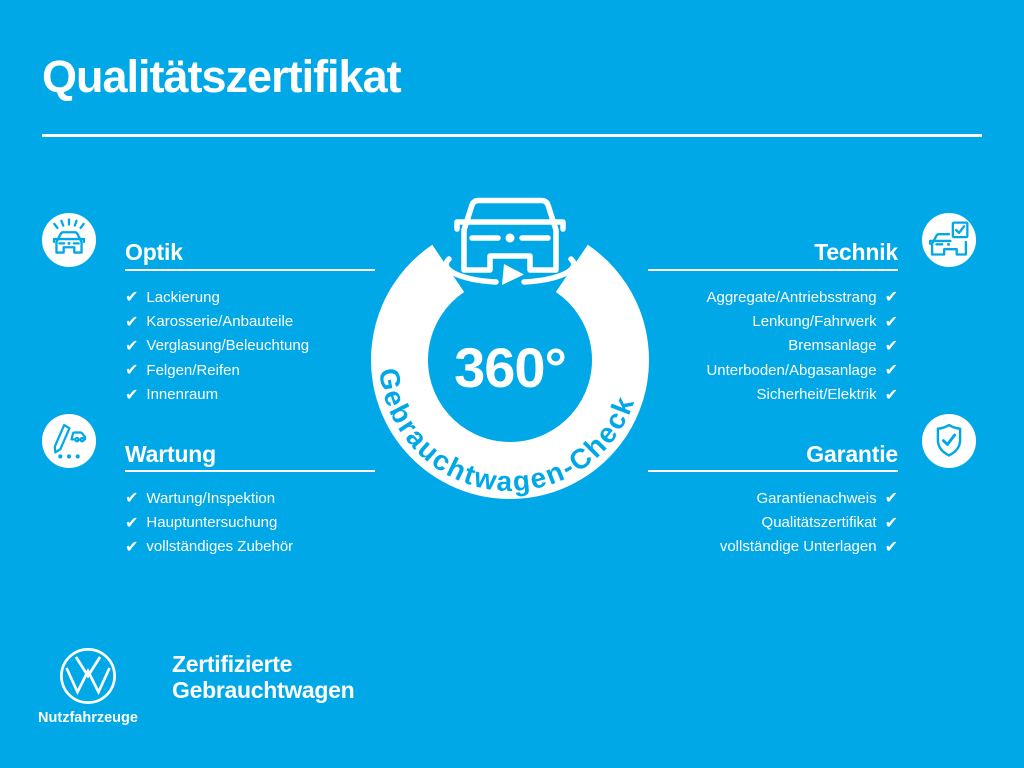  I want to click on section-title-optik: Optik, so click(154, 252).